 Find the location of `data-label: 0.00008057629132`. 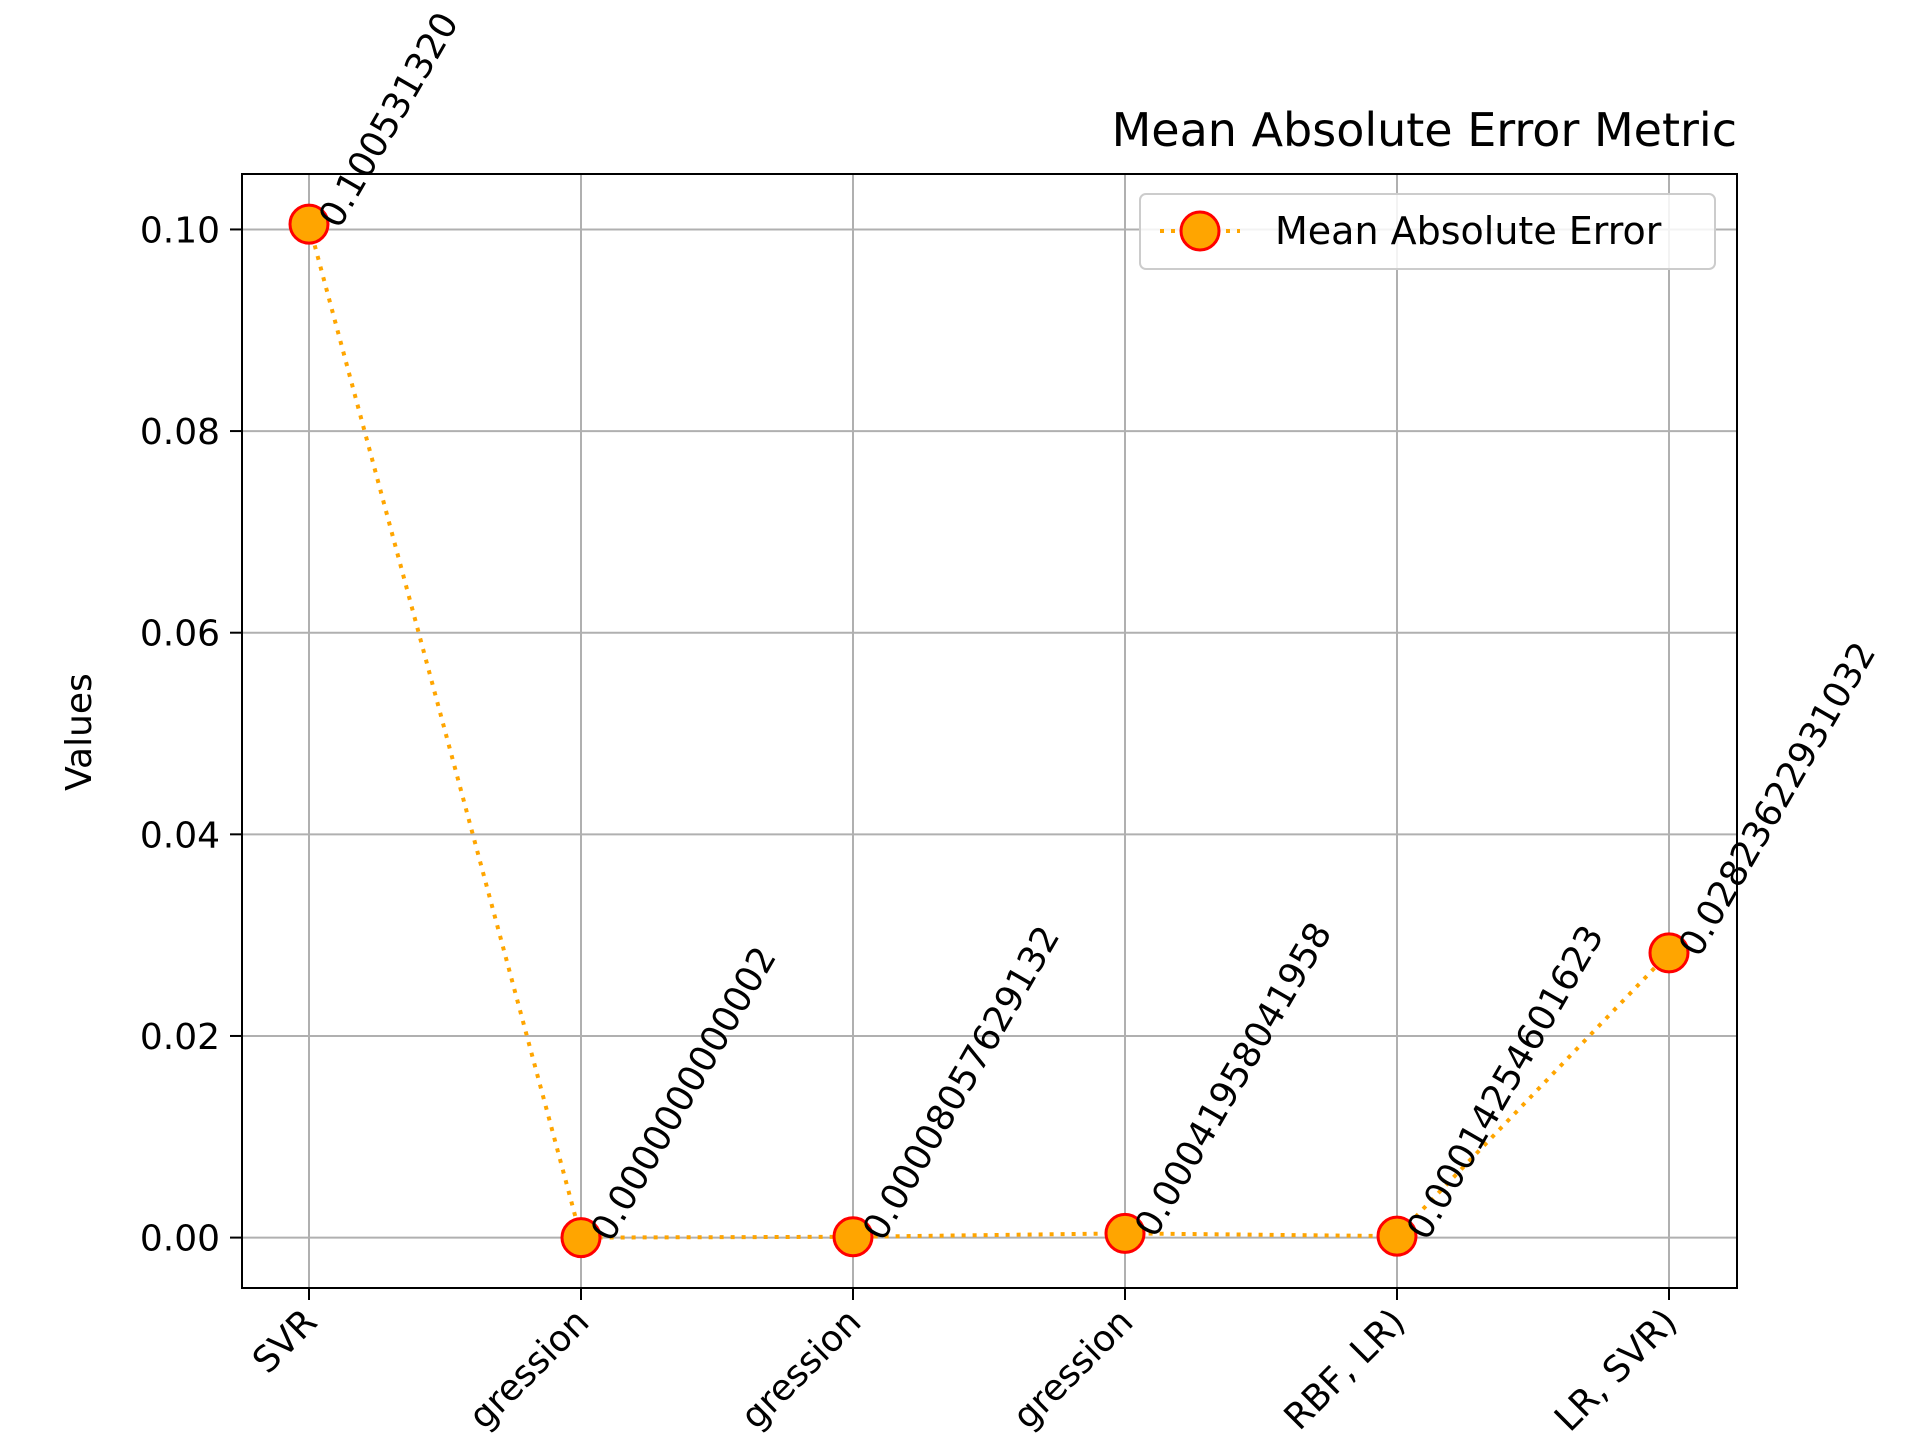

data-label: 0.00008057629132 is located at coordinates (961, 1083).